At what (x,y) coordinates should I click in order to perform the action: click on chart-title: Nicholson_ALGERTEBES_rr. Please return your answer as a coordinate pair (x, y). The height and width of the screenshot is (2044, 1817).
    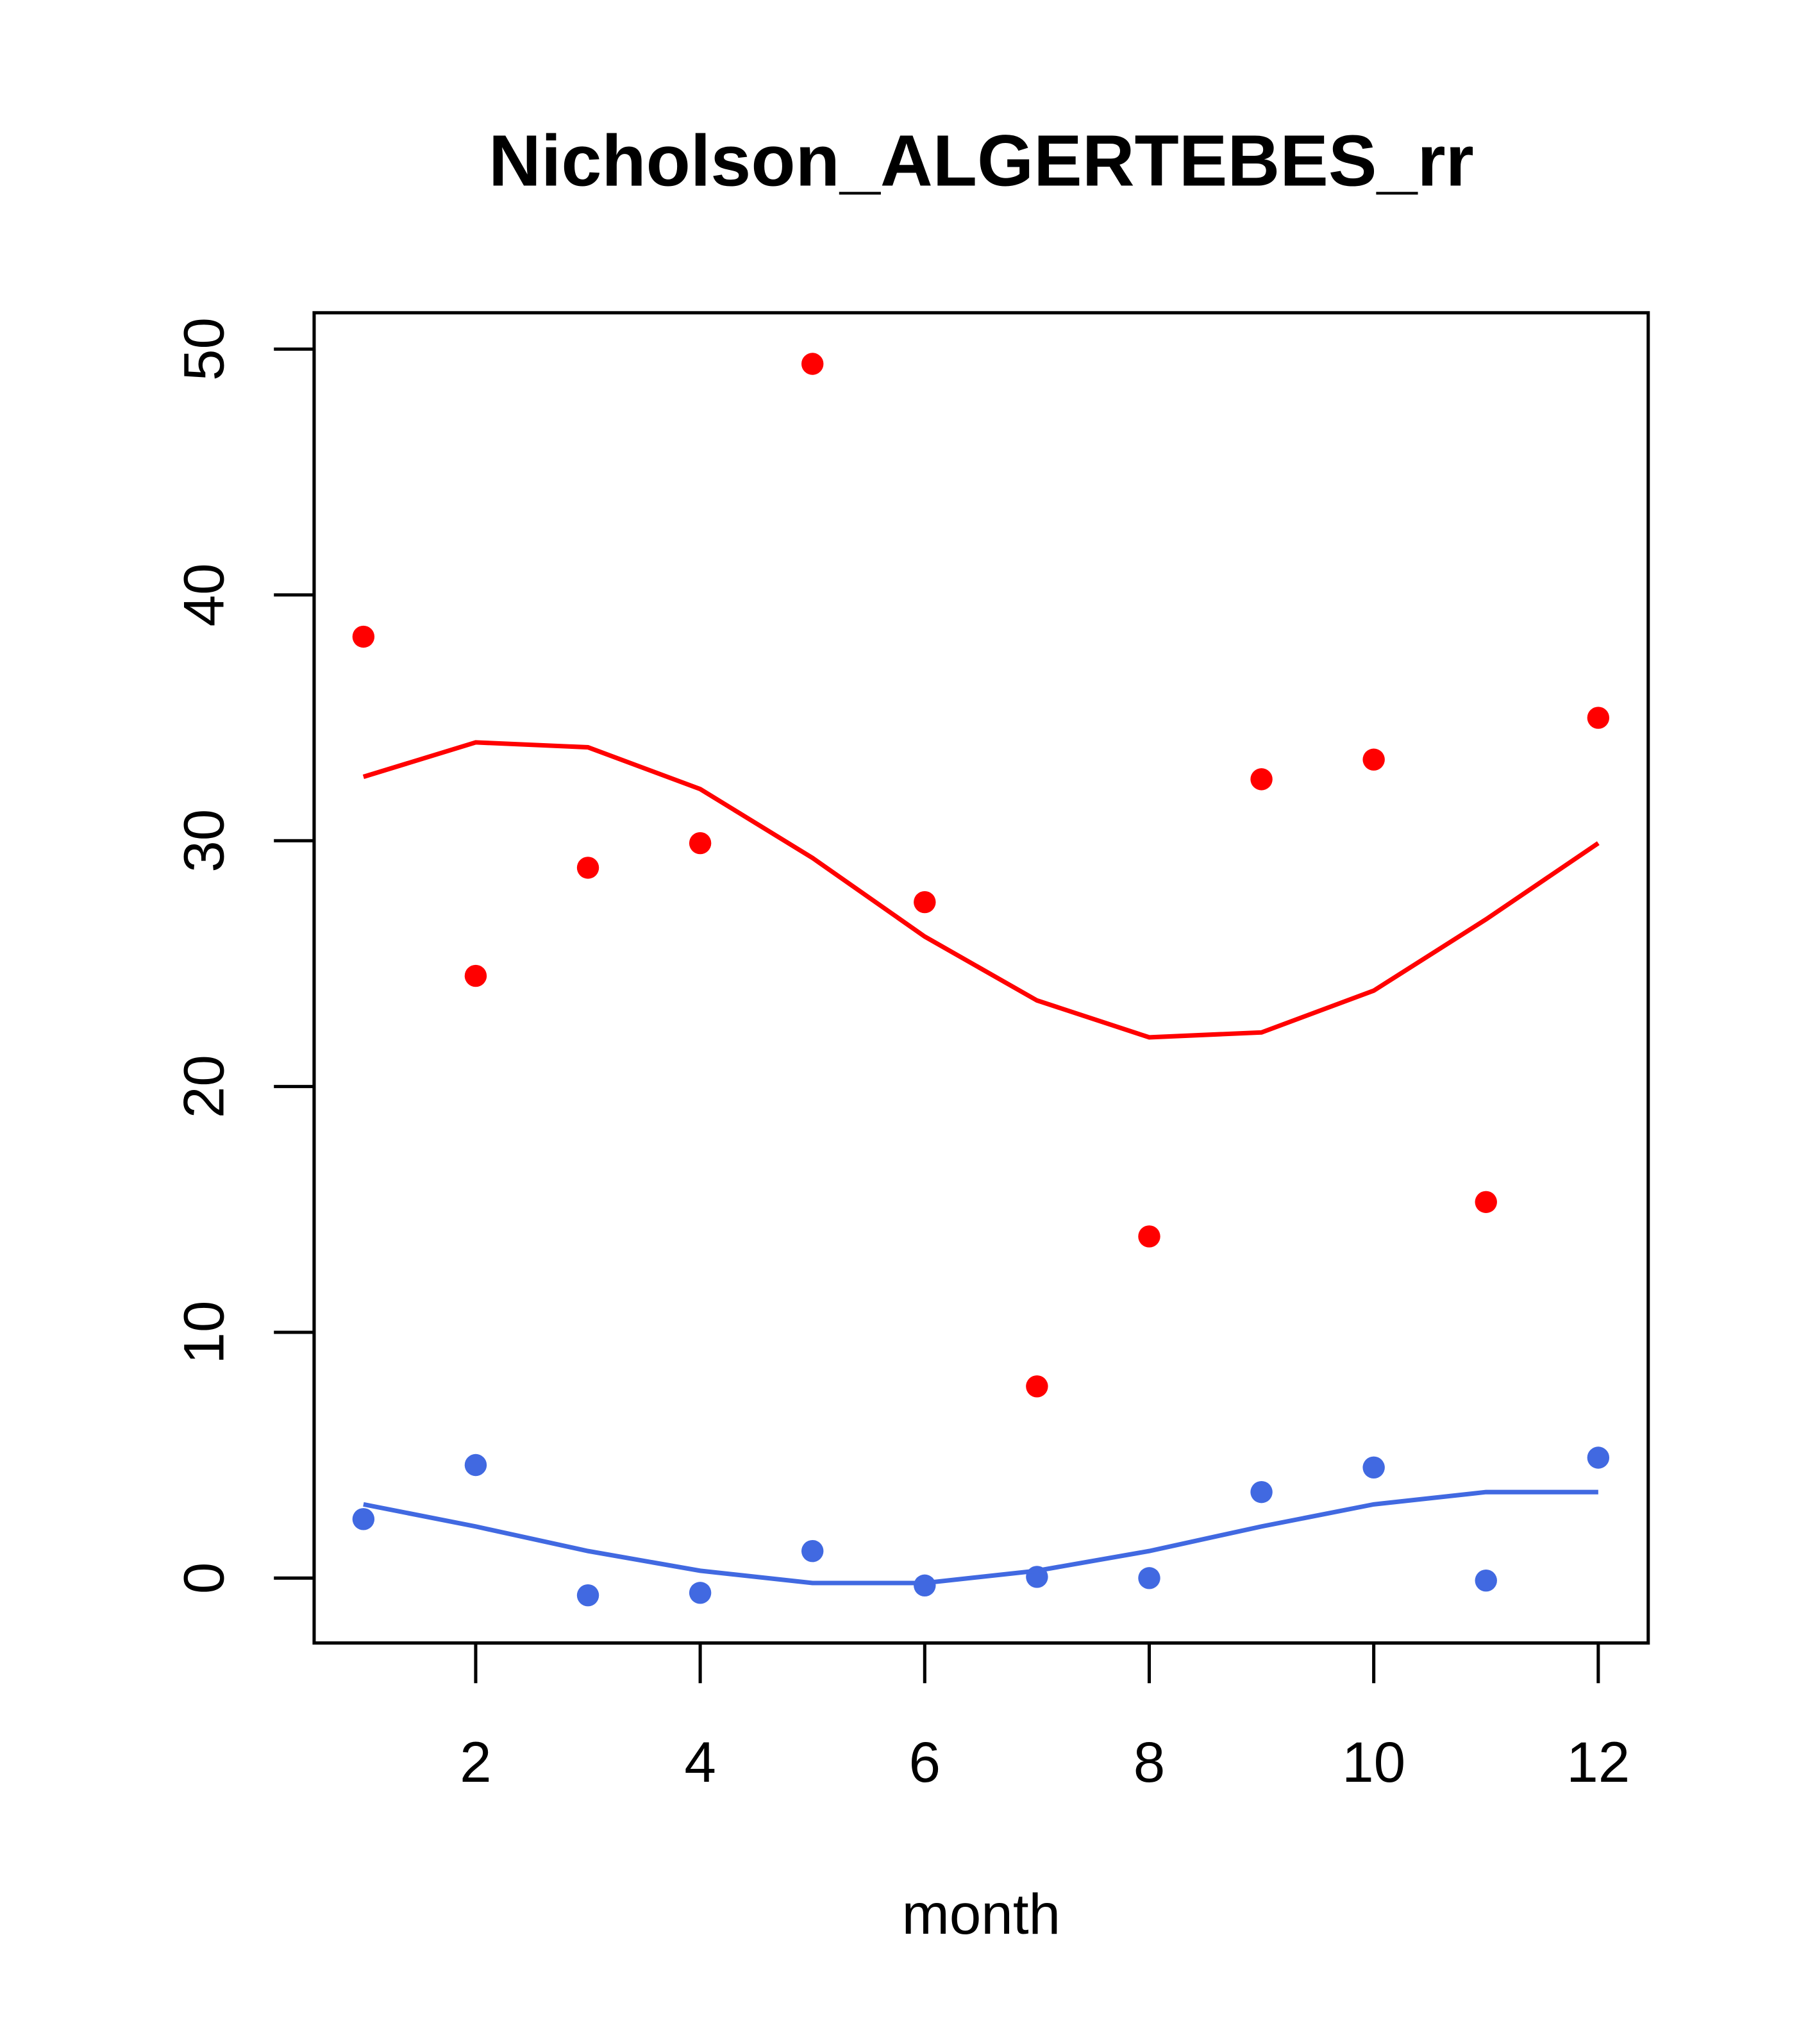
    Looking at the image, I should click on (981, 160).